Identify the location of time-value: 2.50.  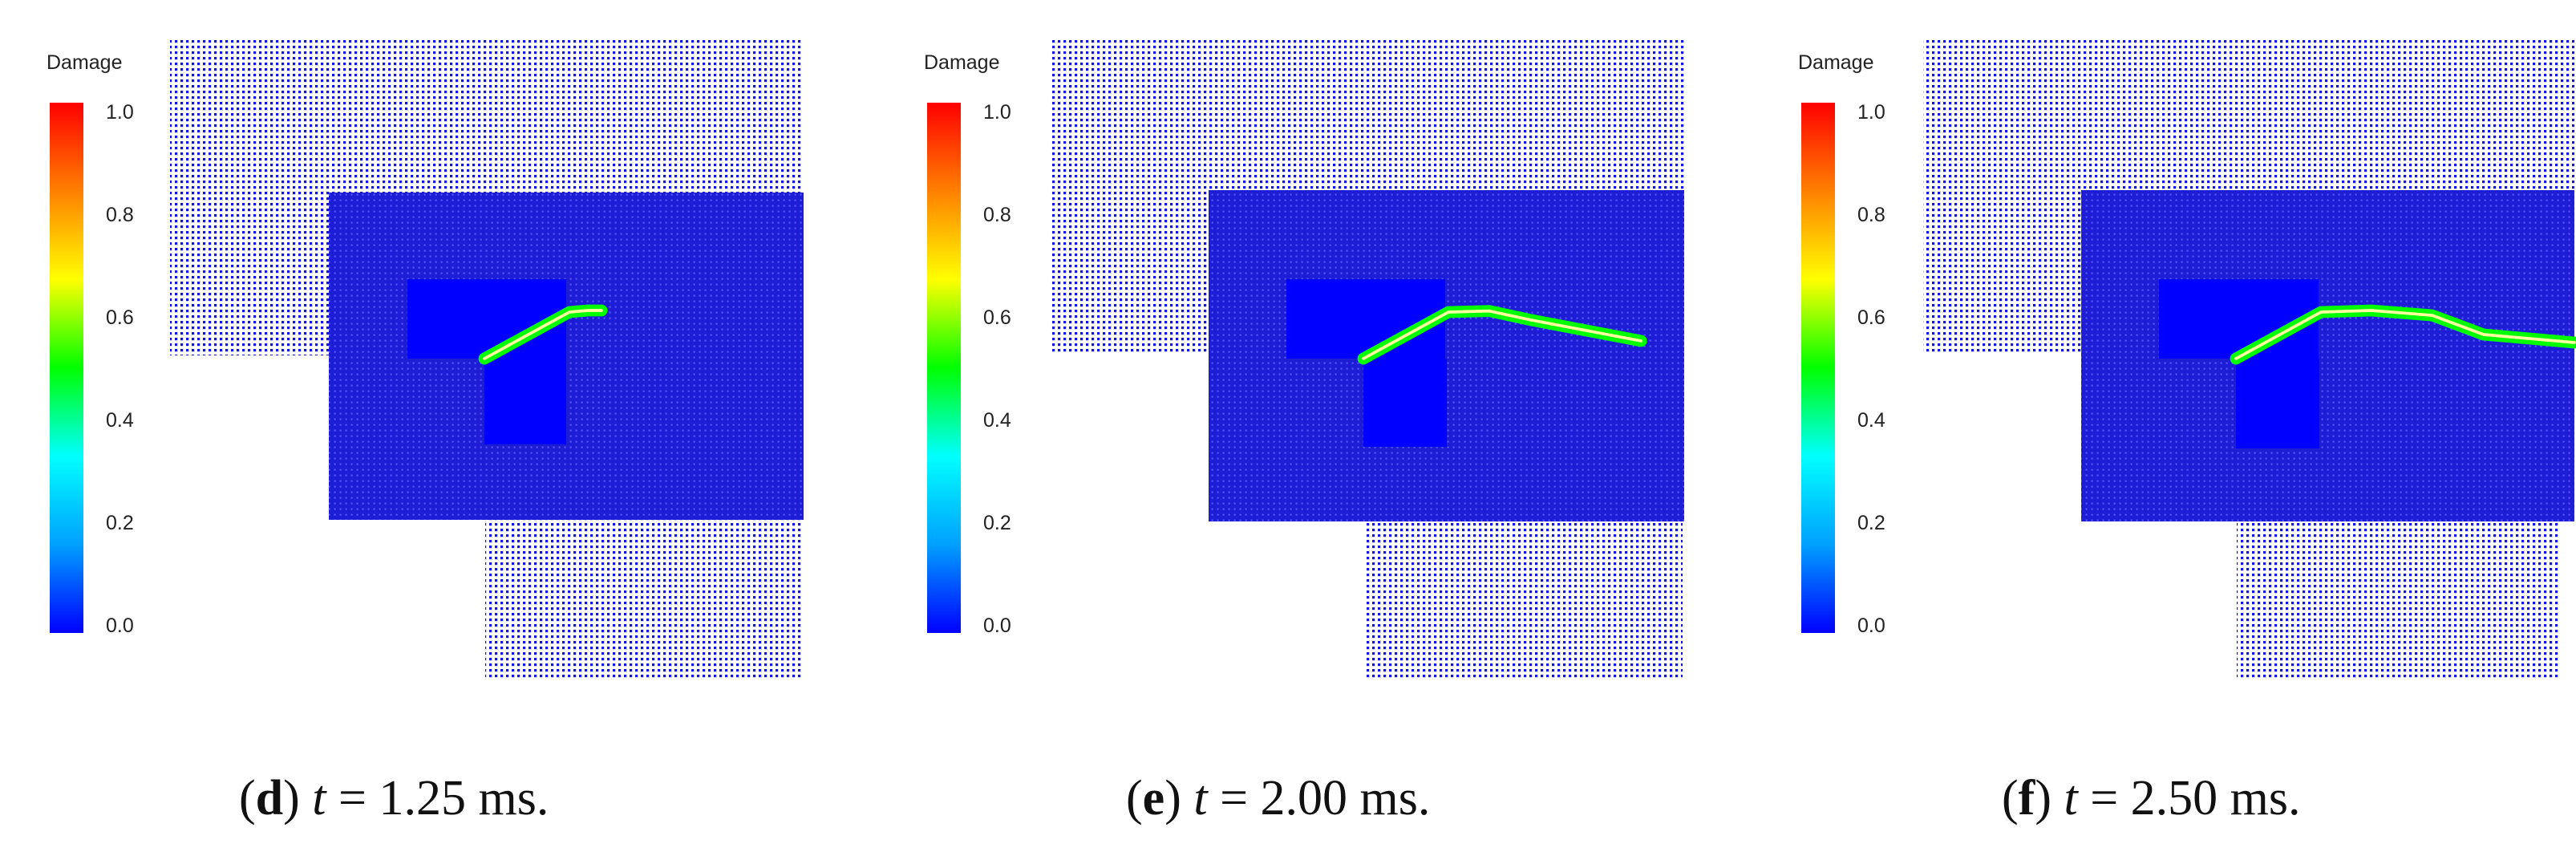
(2174, 798).